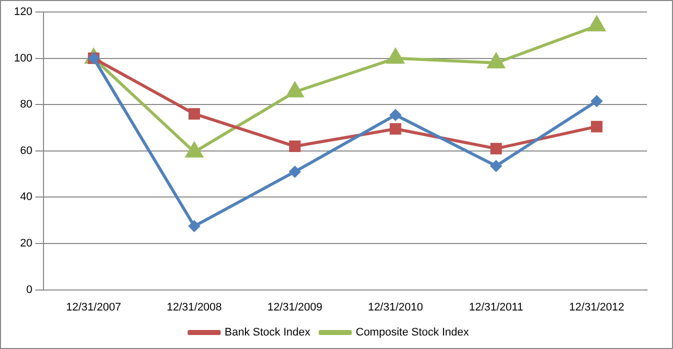 Image resolution: width=673 pixels, height=349 pixels. What do you see at coordinates (413, 332) in the screenshot?
I see `legend-label: Composite Stock Index` at bounding box center [413, 332].